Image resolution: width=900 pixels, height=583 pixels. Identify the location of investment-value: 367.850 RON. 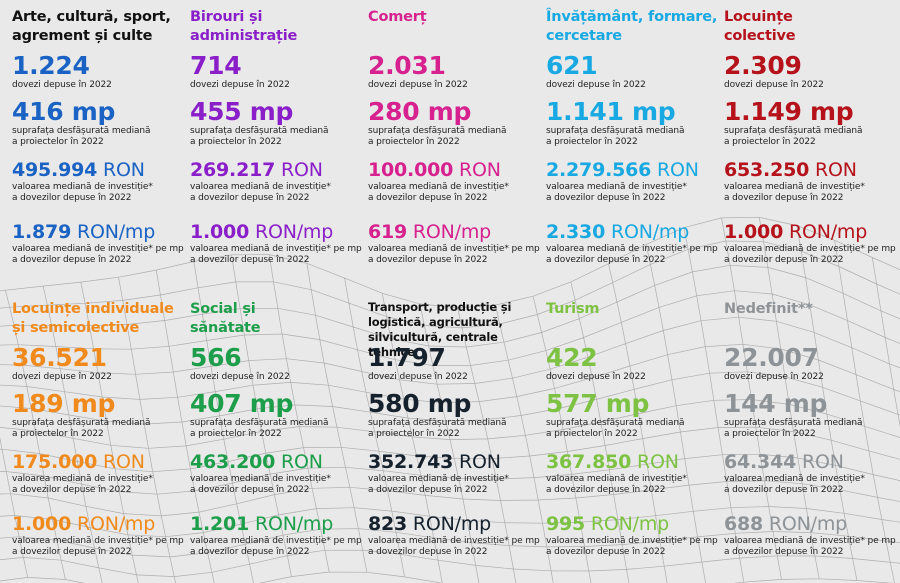
(635, 462).